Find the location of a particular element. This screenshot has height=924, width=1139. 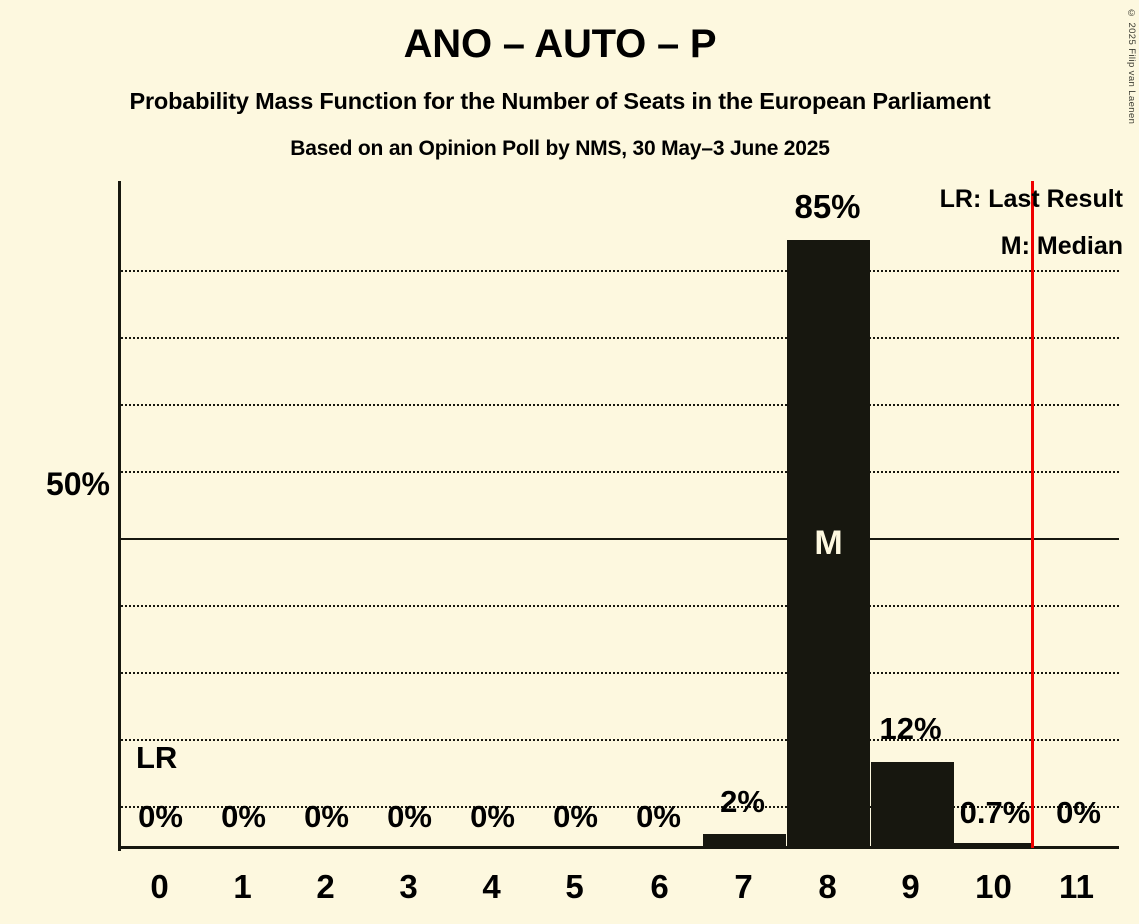

legend-median: M: Median is located at coordinates (1061, 246).